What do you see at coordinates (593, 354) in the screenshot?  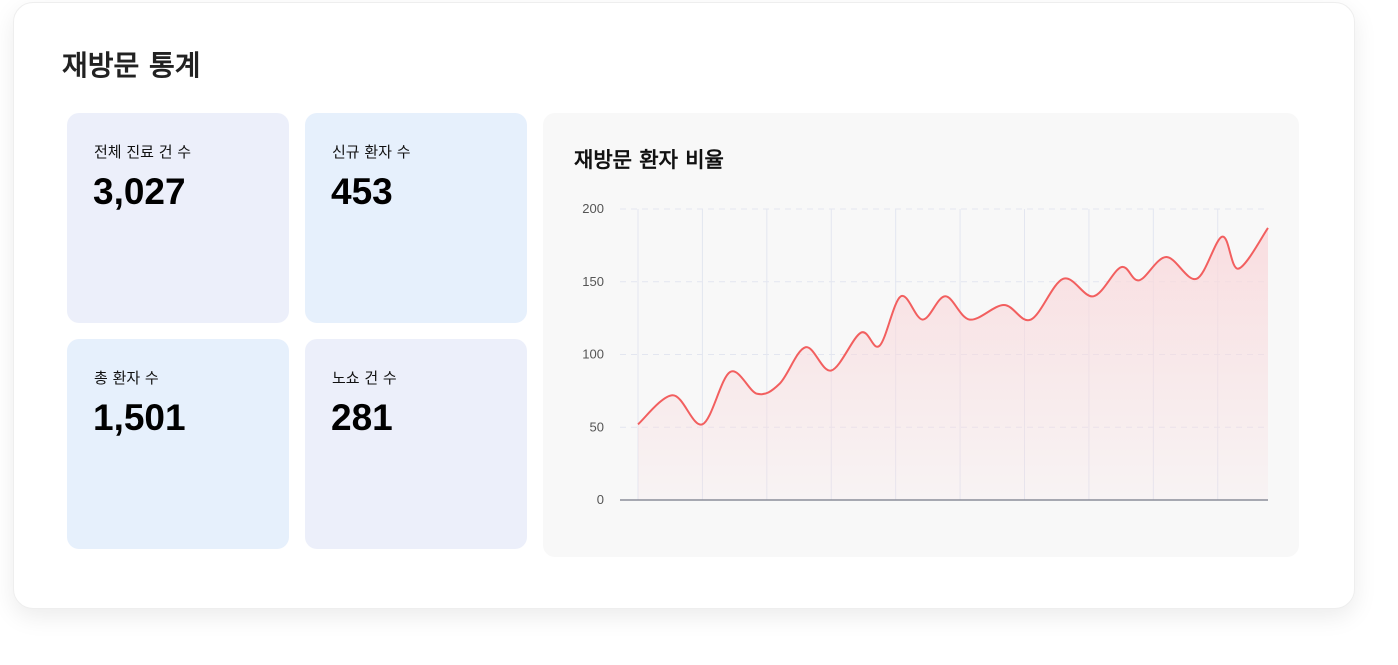 I see `y-tick-label: 100` at bounding box center [593, 354].